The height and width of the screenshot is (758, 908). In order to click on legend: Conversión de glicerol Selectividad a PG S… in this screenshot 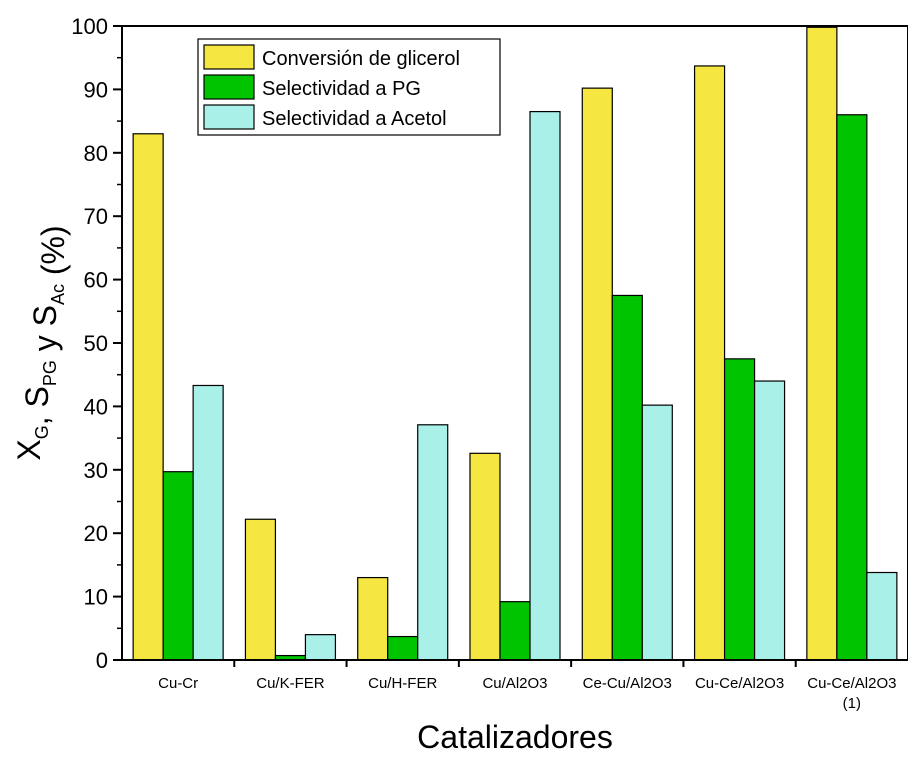, I will do `click(349, 87)`.